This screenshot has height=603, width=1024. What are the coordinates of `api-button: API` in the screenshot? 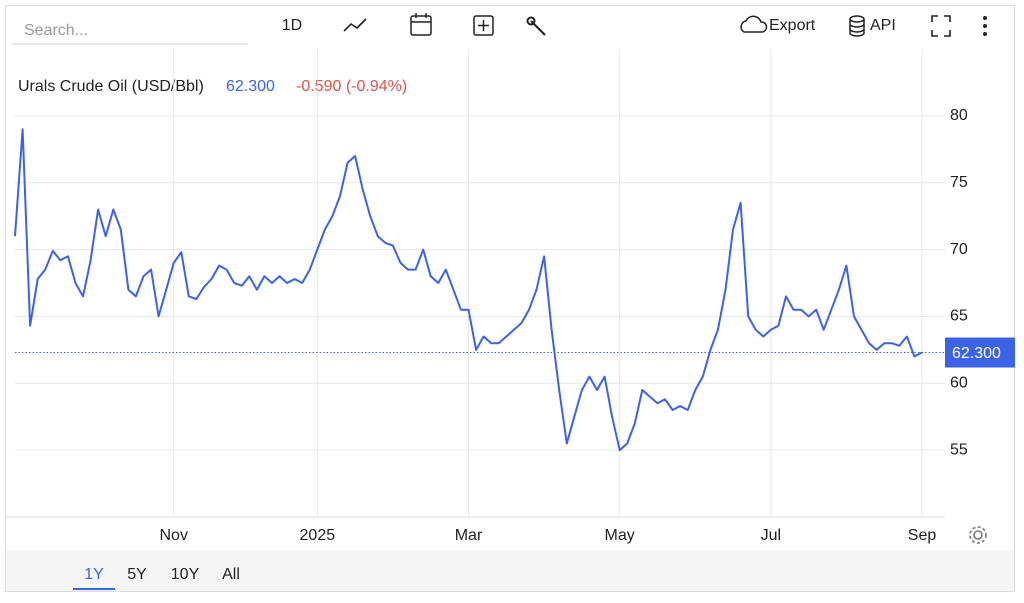 It's located at (872, 26).